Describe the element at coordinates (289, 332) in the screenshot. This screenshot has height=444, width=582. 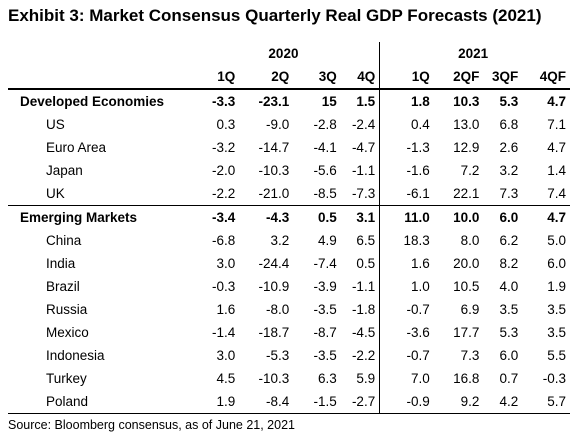
I see `table-row: Mexico -1.4 -18.7 -8.7 -4.5 -3.6 17.7 5.3 3.5` at that location.